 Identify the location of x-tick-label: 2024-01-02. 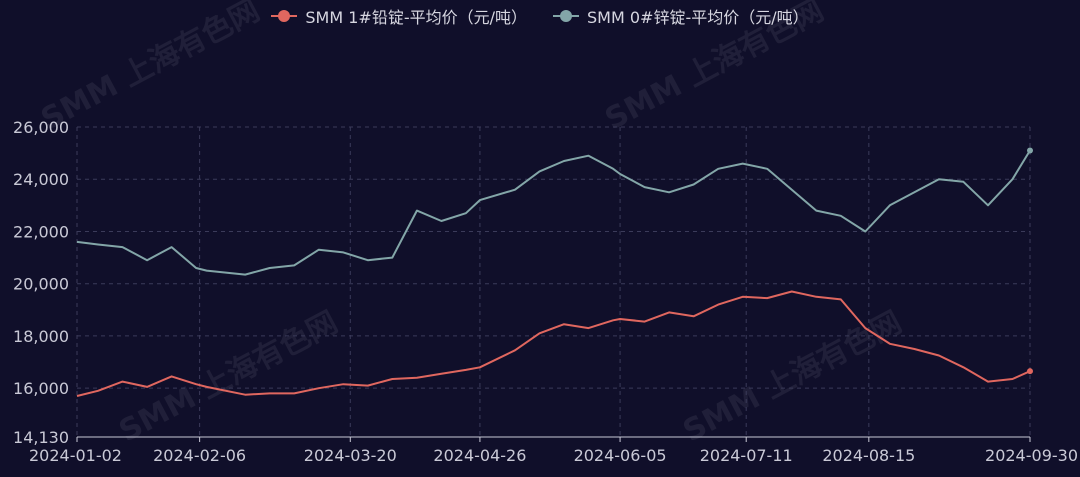
(75, 455).